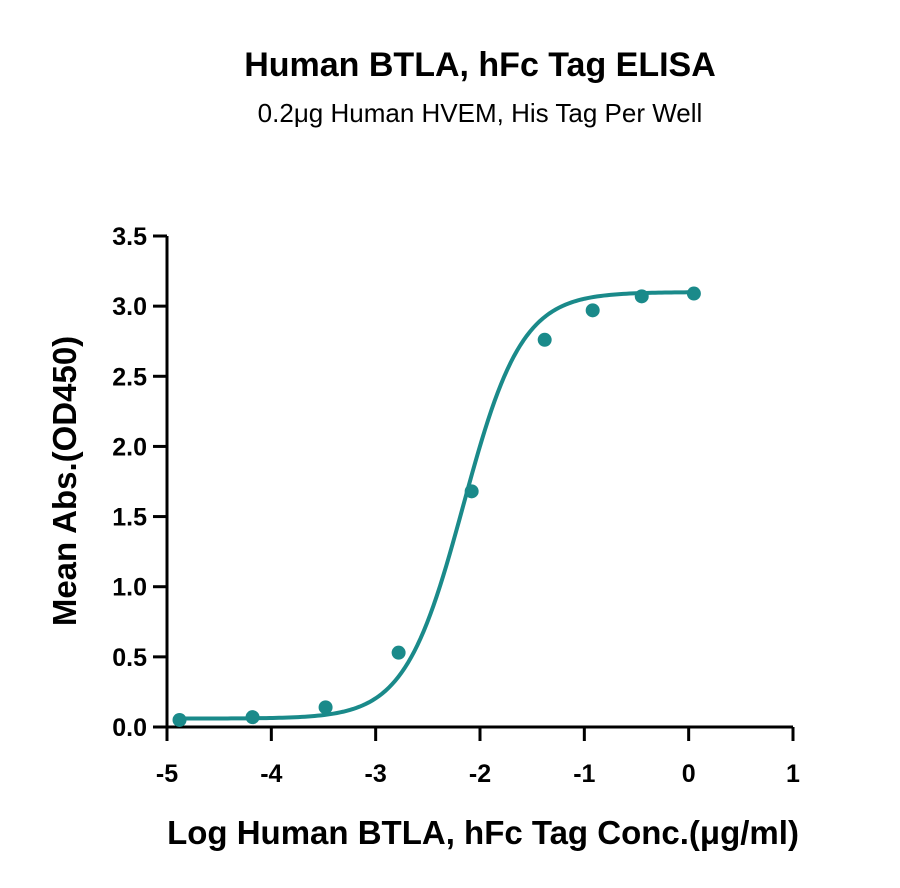 This screenshot has width=900, height=888. What do you see at coordinates (480, 113) in the screenshot?
I see `chart-subtitle: 0.2μg Human HVEM, His Tag Per Well` at bounding box center [480, 113].